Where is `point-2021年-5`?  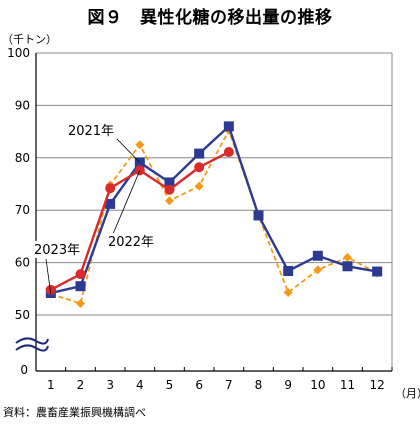 point-2021年-5 is located at coordinates (169, 182).